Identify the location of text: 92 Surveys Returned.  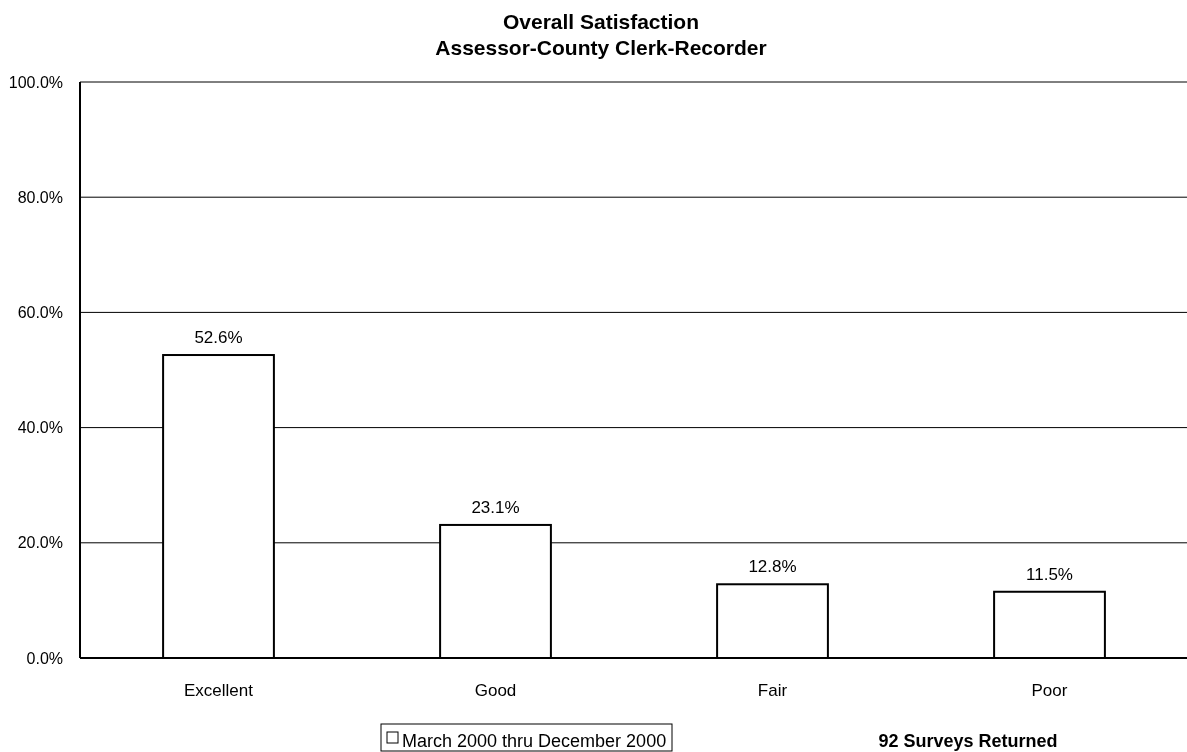
(968, 741).